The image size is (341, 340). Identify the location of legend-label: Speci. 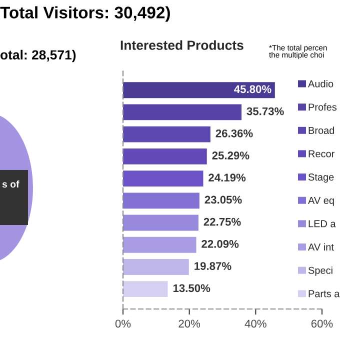
(320, 271).